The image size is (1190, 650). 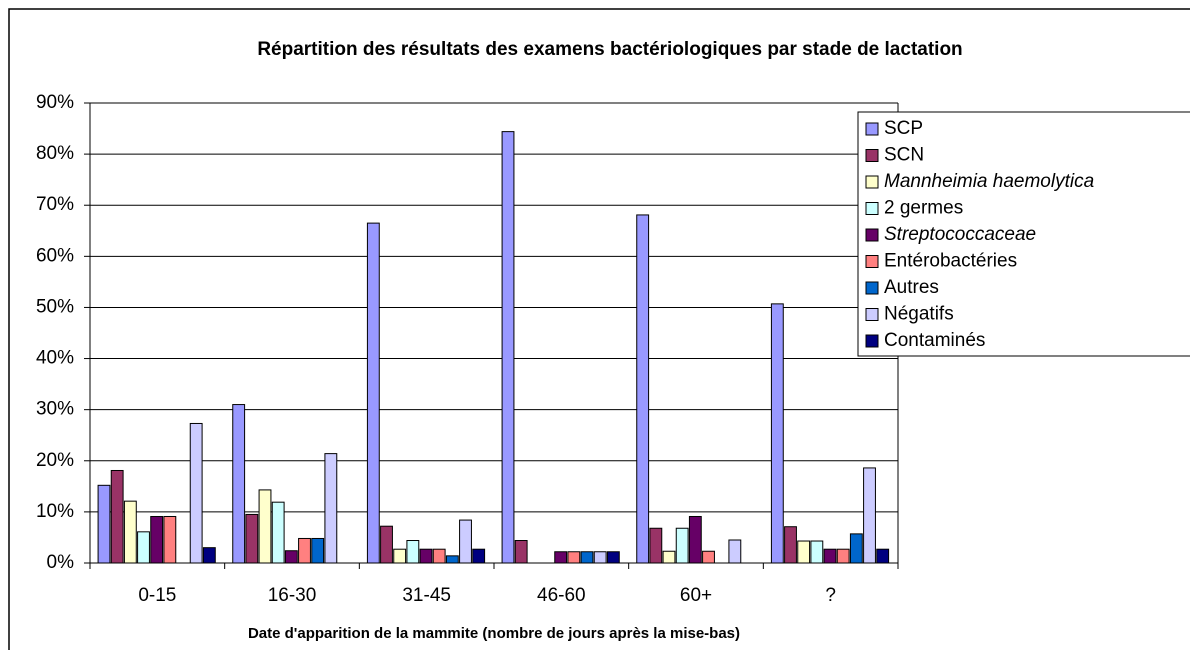 What do you see at coordinates (55, 255) in the screenshot?
I see `y-tick-label: 60%` at bounding box center [55, 255].